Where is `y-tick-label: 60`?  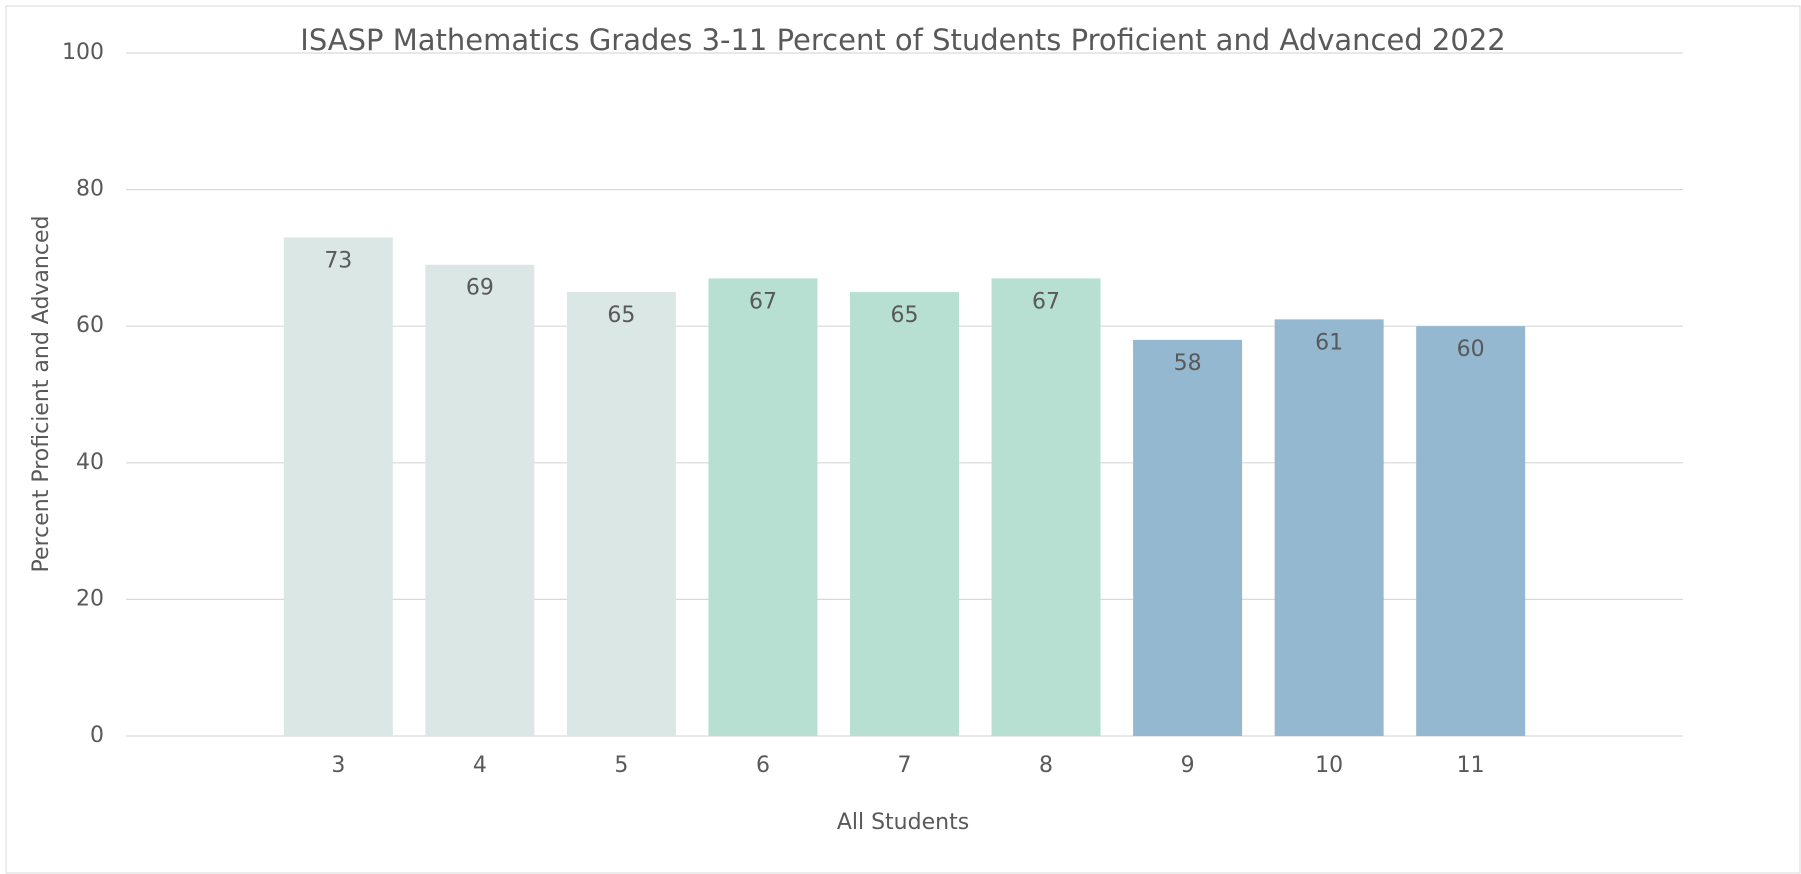 y-tick-label: 60 is located at coordinates (90, 325).